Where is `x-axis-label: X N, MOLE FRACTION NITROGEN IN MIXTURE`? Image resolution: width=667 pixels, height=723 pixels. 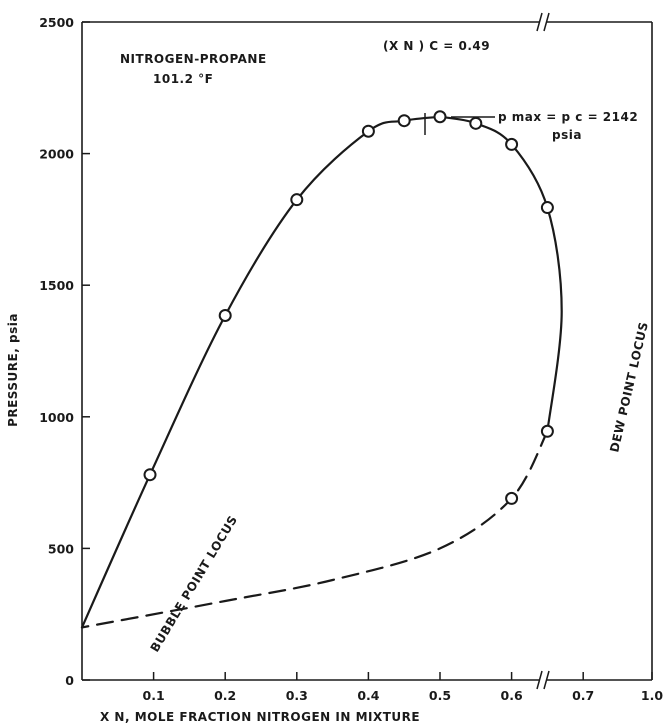 x-axis-label: X N, MOLE FRACTION NITROGEN IN MIXTURE is located at coordinates (260, 716).